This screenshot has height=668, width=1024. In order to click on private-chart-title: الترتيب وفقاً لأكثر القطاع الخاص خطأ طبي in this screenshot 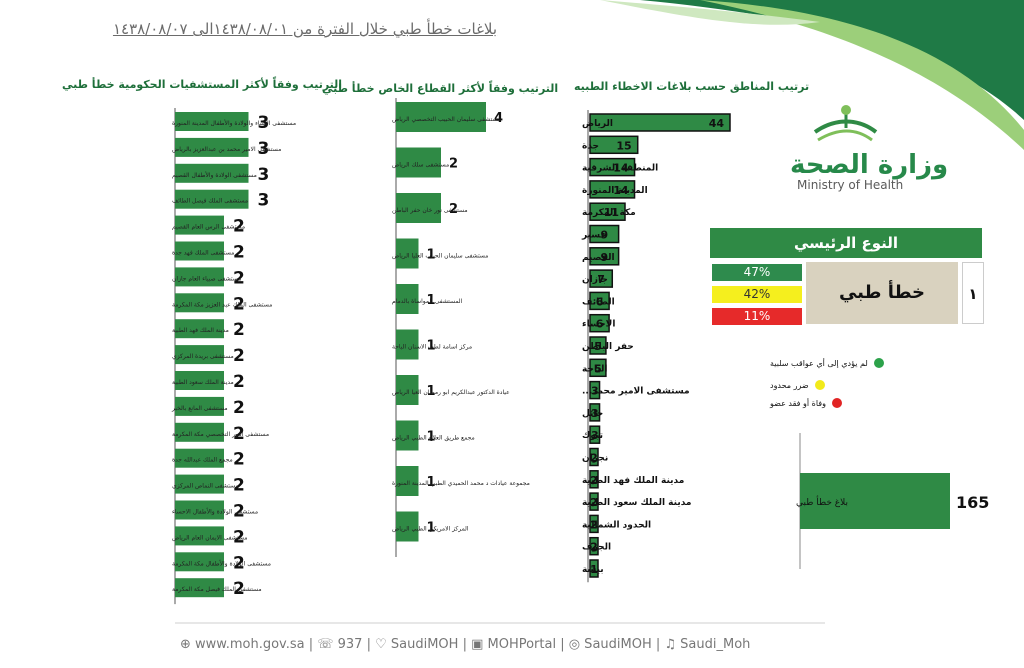, I will do `click(440, 88)`.